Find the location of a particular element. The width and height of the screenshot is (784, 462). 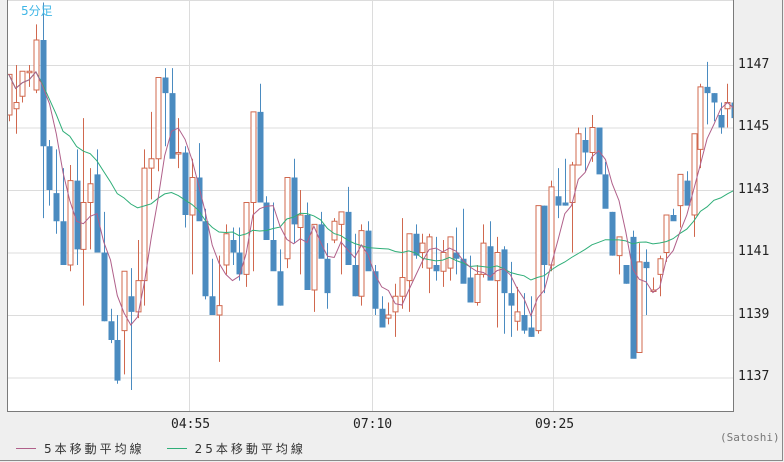

y-tick-1137: 1137 is located at coordinates (754, 376).